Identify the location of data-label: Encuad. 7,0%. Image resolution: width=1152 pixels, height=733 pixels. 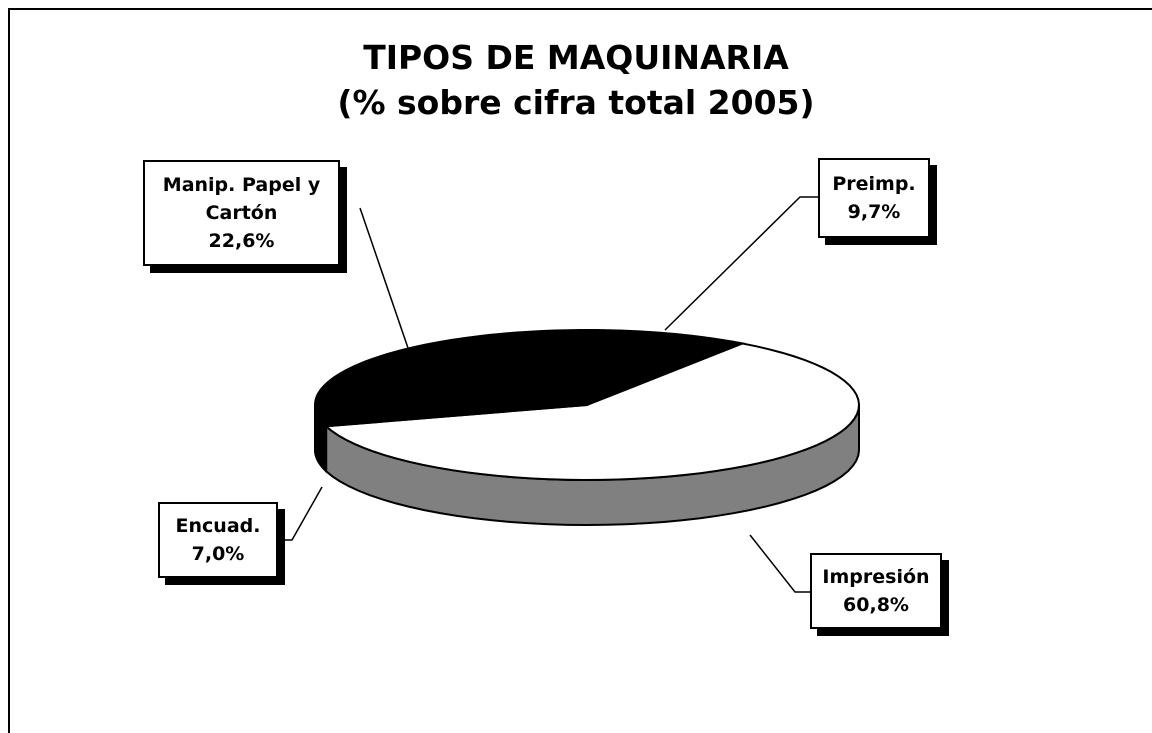
(218, 540).